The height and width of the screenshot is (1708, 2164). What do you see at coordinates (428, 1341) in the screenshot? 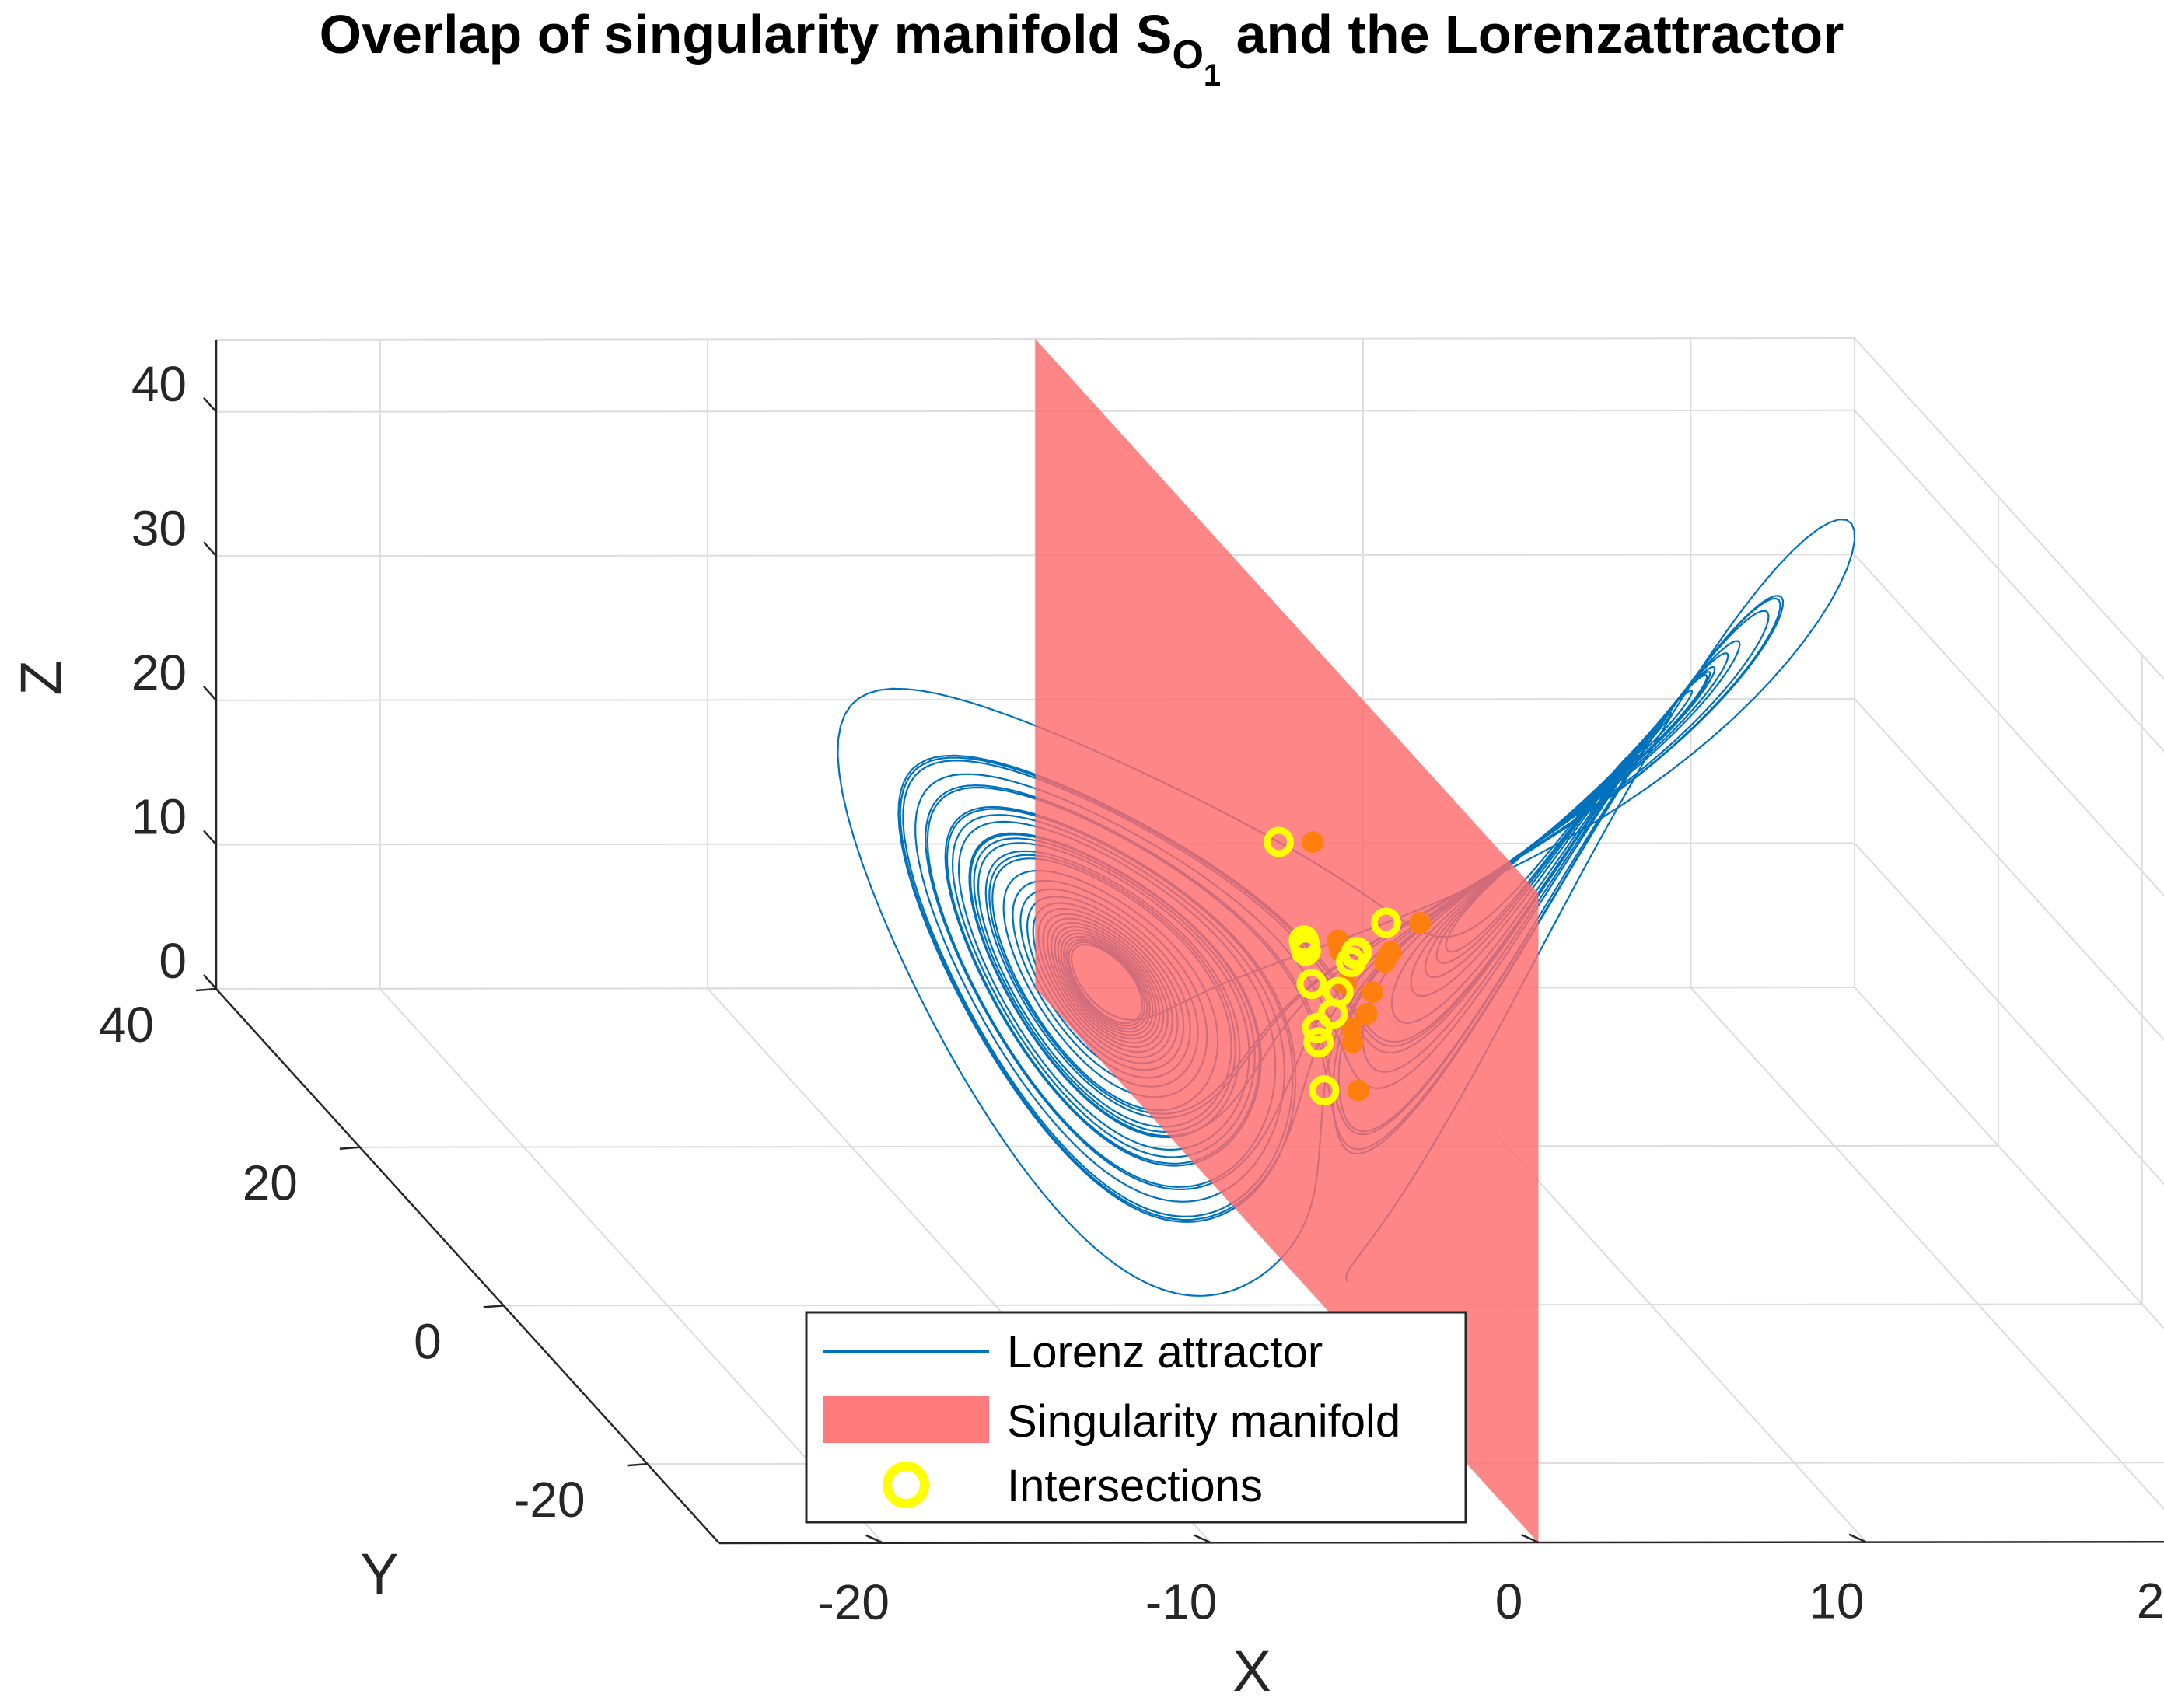
I see `y-tick-label: 0` at bounding box center [428, 1341].